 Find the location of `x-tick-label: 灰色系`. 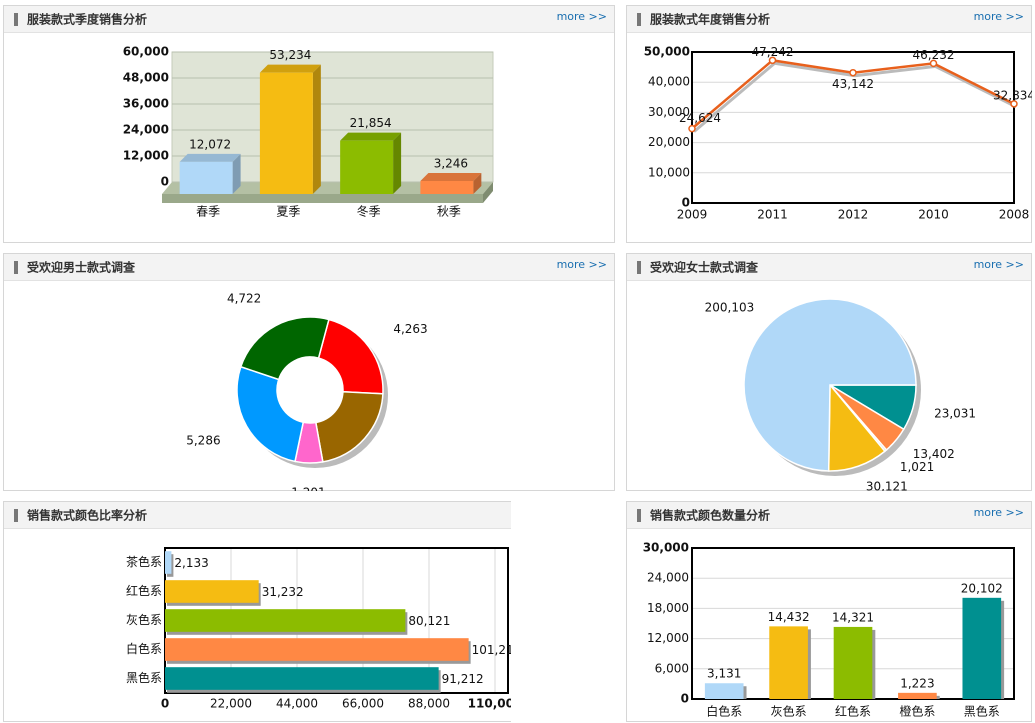

x-tick-label: 灰色系 is located at coordinates (789, 712).